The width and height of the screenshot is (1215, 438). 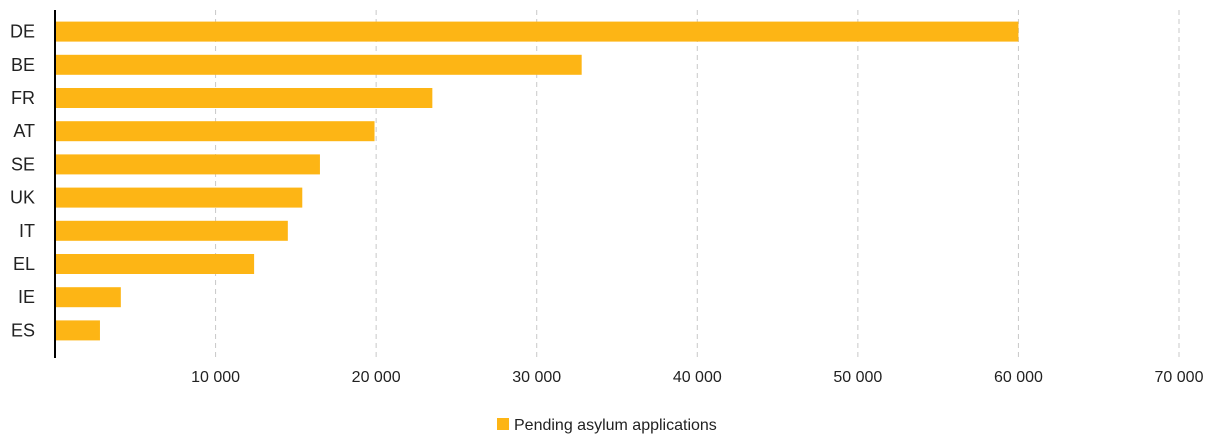 I want to click on category-label-el: EL, so click(x=24, y=264).